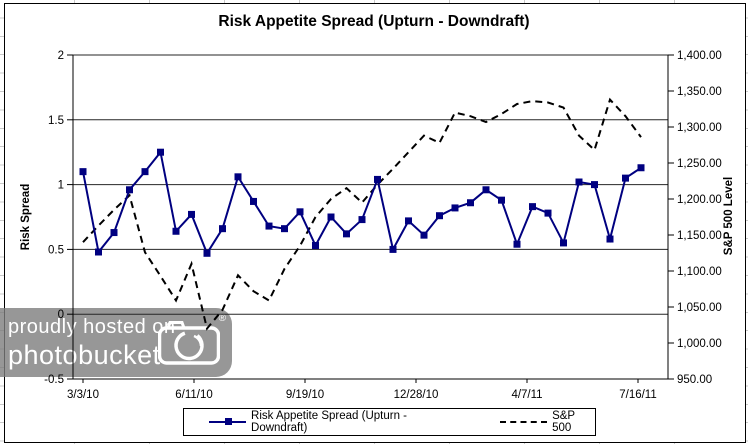 The image size is (748, 444). I want to click on left-tick-label: 2, so click(61, 56).